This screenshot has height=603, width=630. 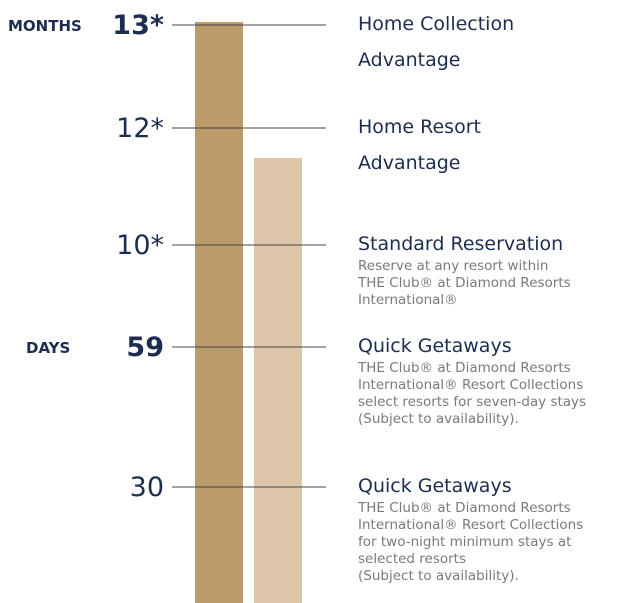 What do you see at coordinates (472, 402) in the screenshot?
I see `level-description: select resorts for seven-day stays` at bounding box center [472, 402].